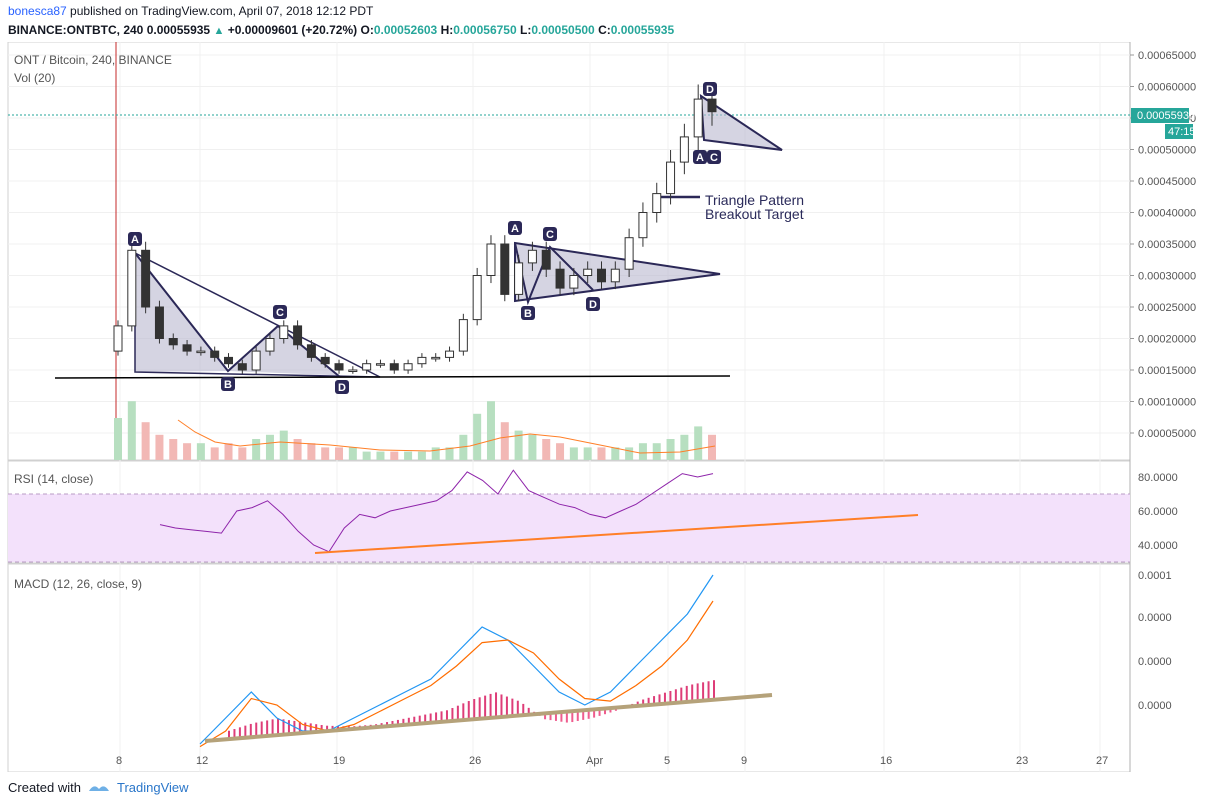 The height and width of the screenshot is (806, 1212). Describe the element at coordinates (119, 761) in the screenshot. I see `time-tick-label: 8` at that location.